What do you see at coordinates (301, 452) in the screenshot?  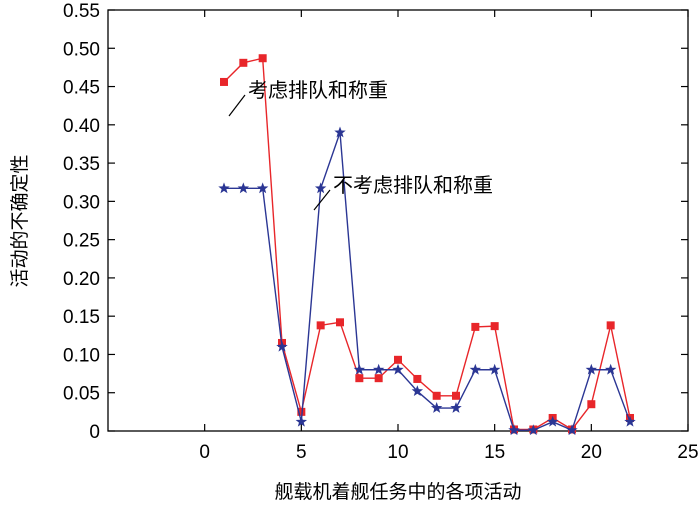 I see `x-tick-label: 5` at bounding box center [301, 452].